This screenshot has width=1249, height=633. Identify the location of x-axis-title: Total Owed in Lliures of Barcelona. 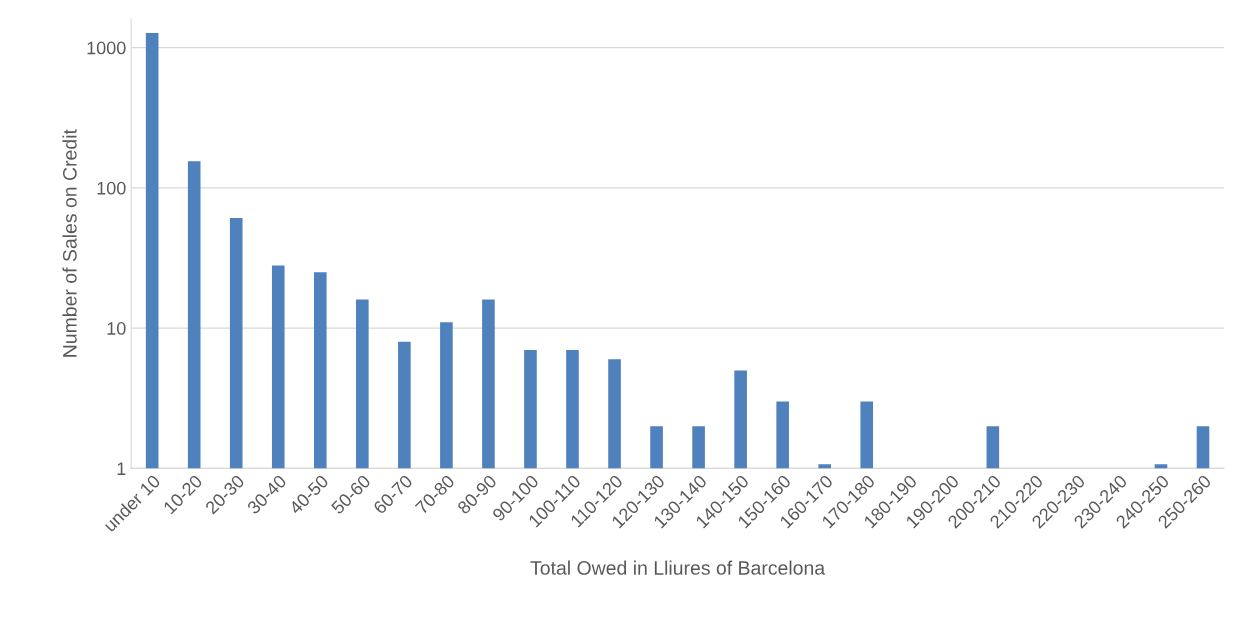
(678, 567).